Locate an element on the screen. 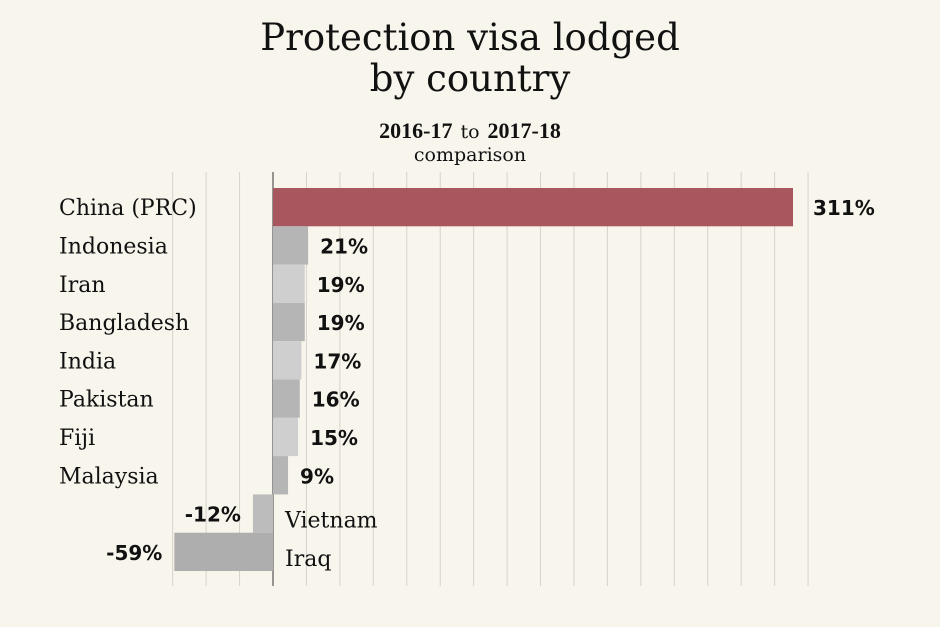 This screenshot has height=627, width=940. category-label: Fiji is located at coordinates (77, 438).